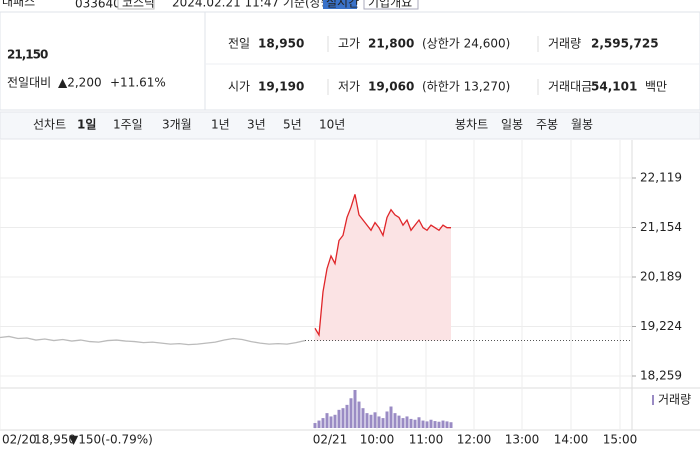 This screenshot has width=700, height=450. I want to click on prev-close: 18,950, so click(55, 440).